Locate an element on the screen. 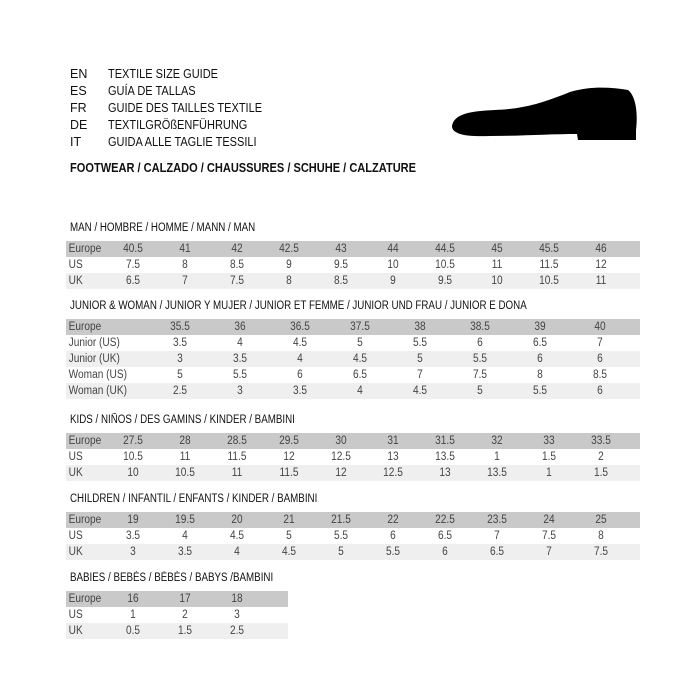 The height and width of the screenshot is (700, 700). section-title: MAN / HOMBRE / HOMME / MANN / MAN is located at coordinates (163, 228).